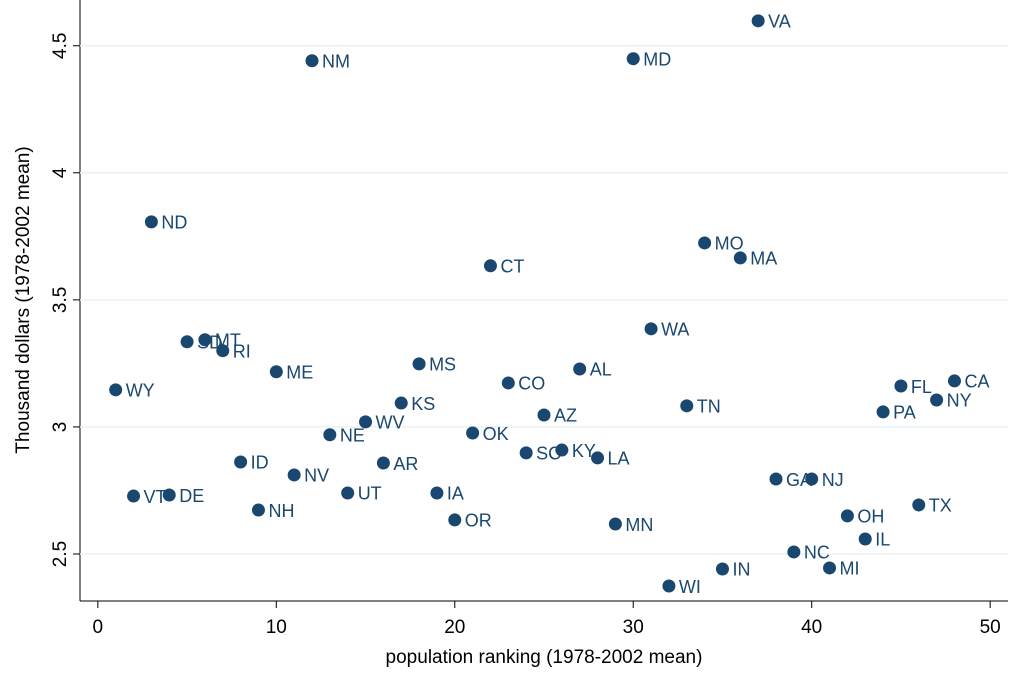 This screenshot has height=689, width=1011. I want to click on x-tick-label: 50, so click(990, 627).